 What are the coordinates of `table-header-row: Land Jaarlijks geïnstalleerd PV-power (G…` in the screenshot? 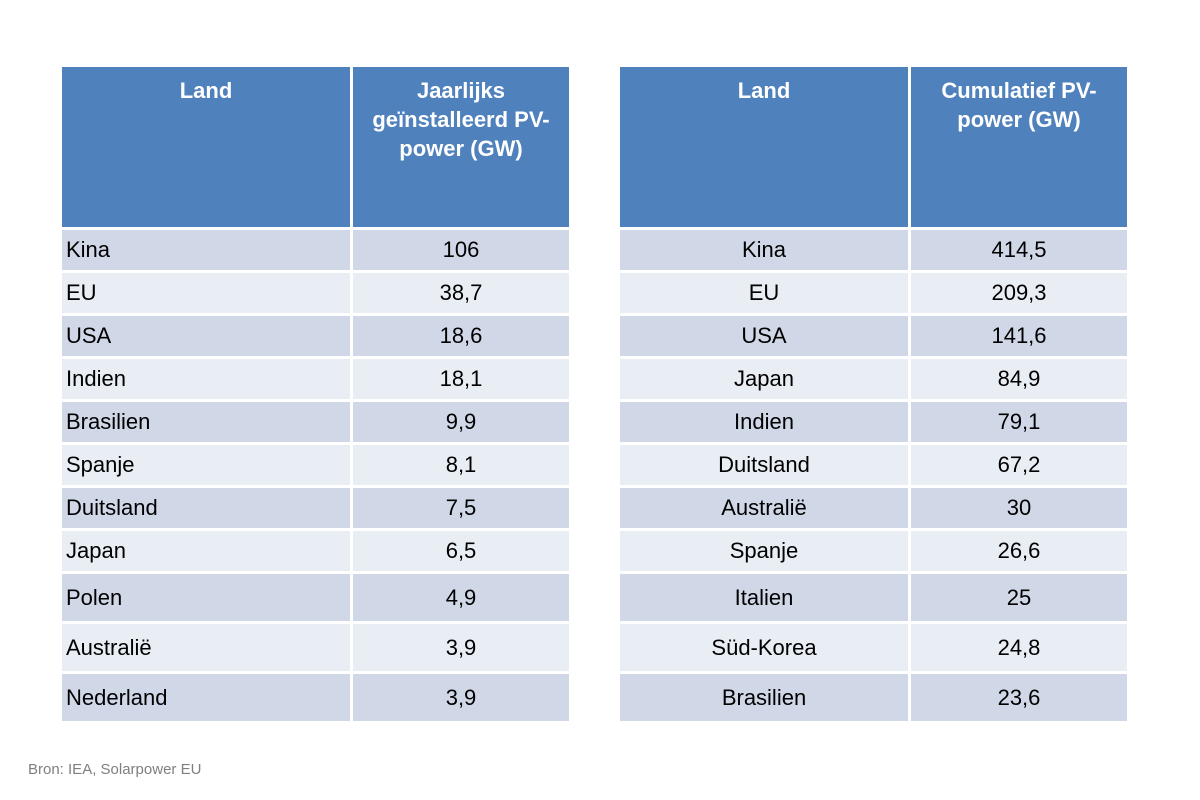 It's located at (315, 147).